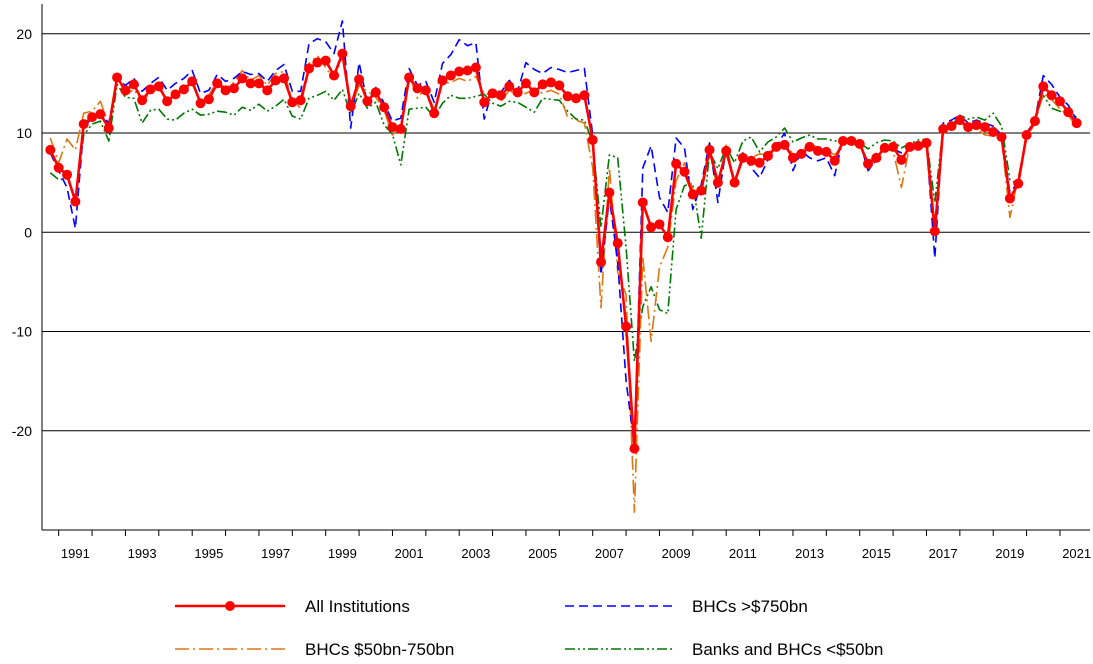  I want to click on y-tick-label: -20, so click(22, 431).